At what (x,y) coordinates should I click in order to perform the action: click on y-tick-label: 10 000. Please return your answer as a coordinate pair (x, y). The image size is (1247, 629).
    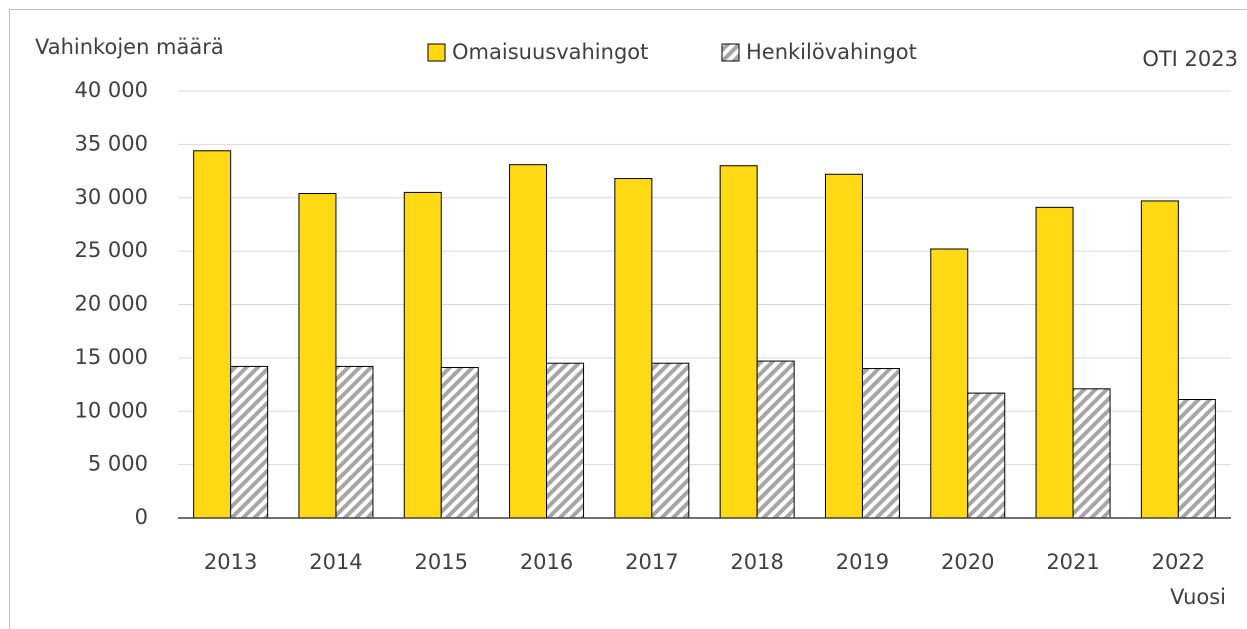
    Looking at the image, I should click on (111, 410).